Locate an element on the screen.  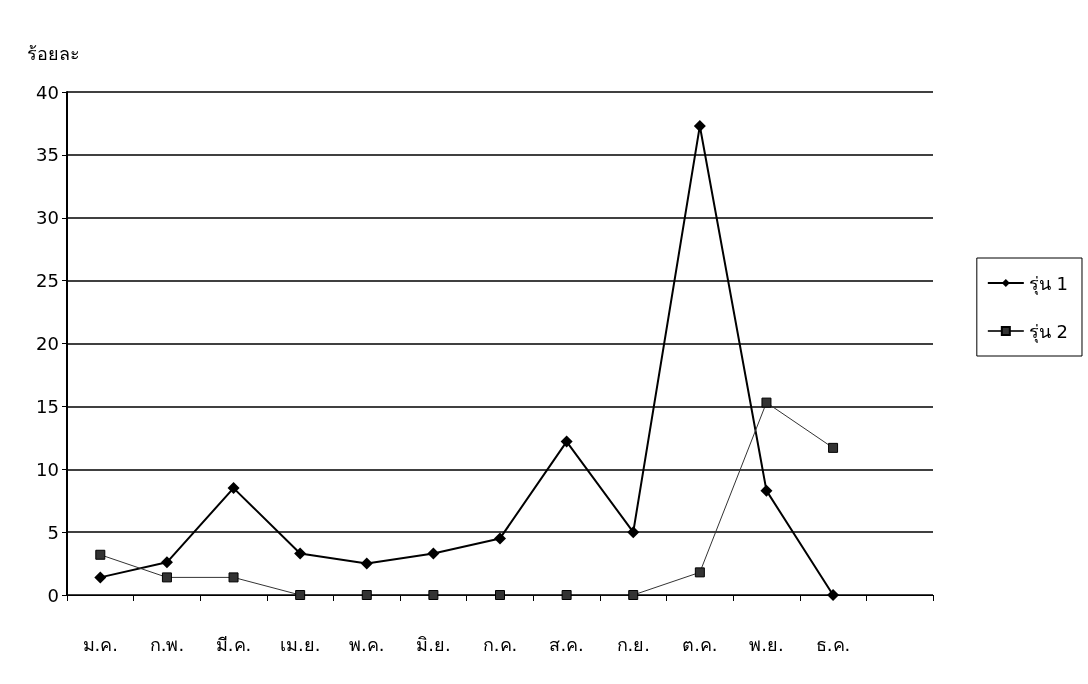
x-tick-label: มิ.ย. is located at coordinates (433, 644).